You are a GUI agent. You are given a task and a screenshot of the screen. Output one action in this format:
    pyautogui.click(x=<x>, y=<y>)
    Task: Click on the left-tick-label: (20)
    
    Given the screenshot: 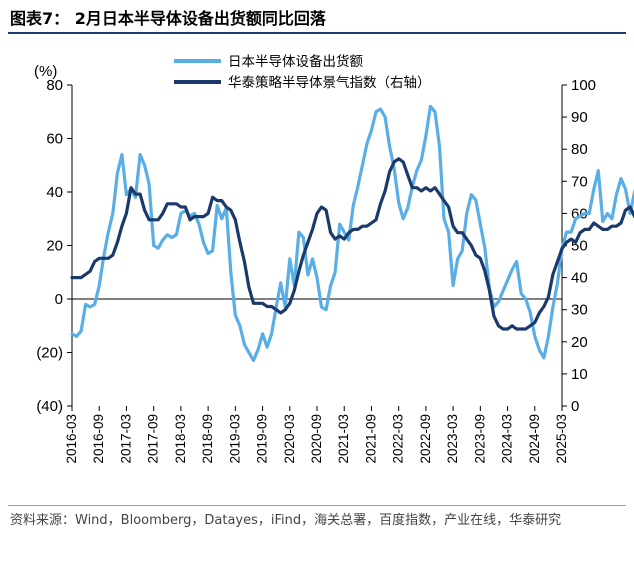 What is the action you would take?
    pyautogui.click(x=49, y=353)
    